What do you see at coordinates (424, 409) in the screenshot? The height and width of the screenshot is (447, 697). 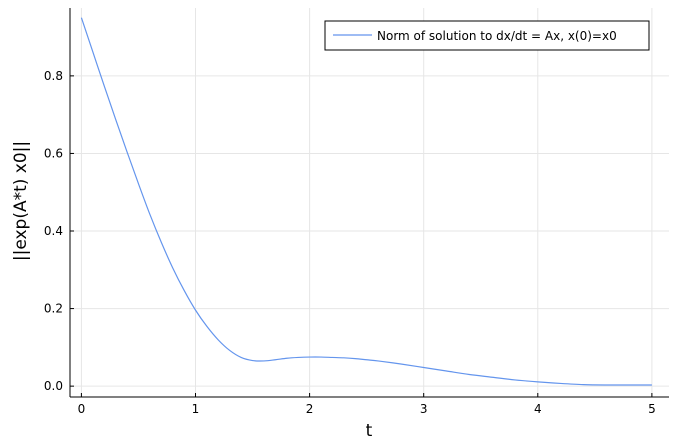 I see `x-tick-label: 3` at bounding box center [424, 409].